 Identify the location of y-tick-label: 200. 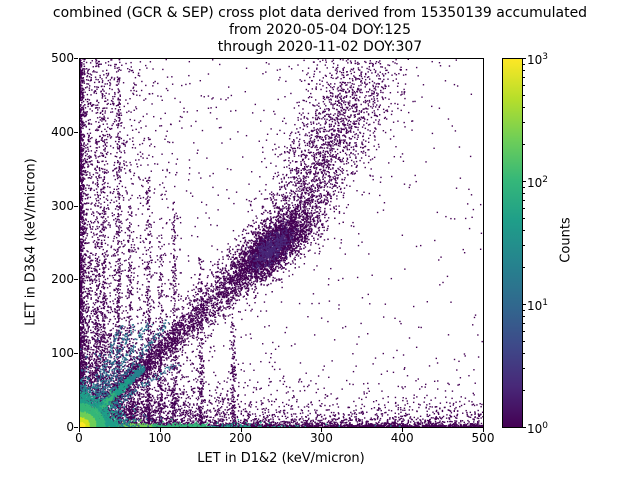
(62, 279).